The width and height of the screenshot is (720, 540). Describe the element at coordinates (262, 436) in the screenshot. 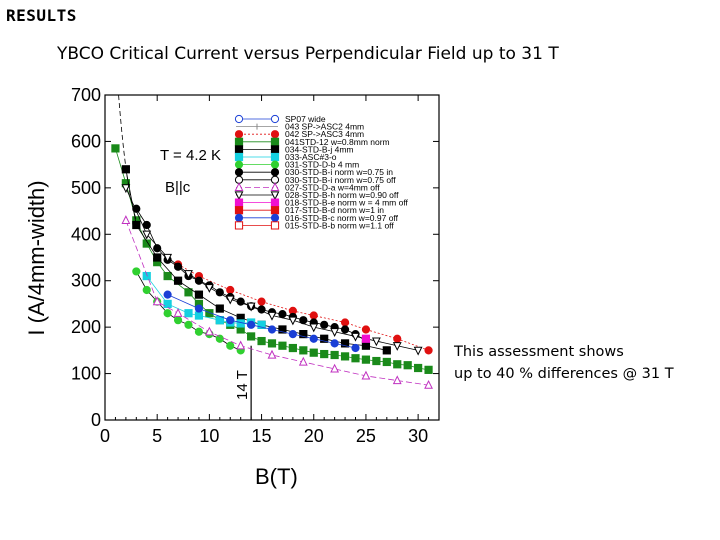

I see `x-tick-label: 15` at that location.